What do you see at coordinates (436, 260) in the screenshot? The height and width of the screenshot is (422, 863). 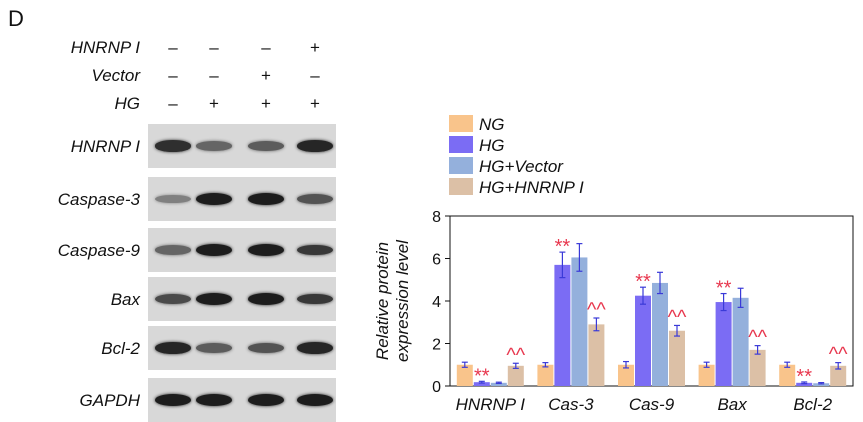 I see `y-tick-label: 6` at bounding box center [436, 260].